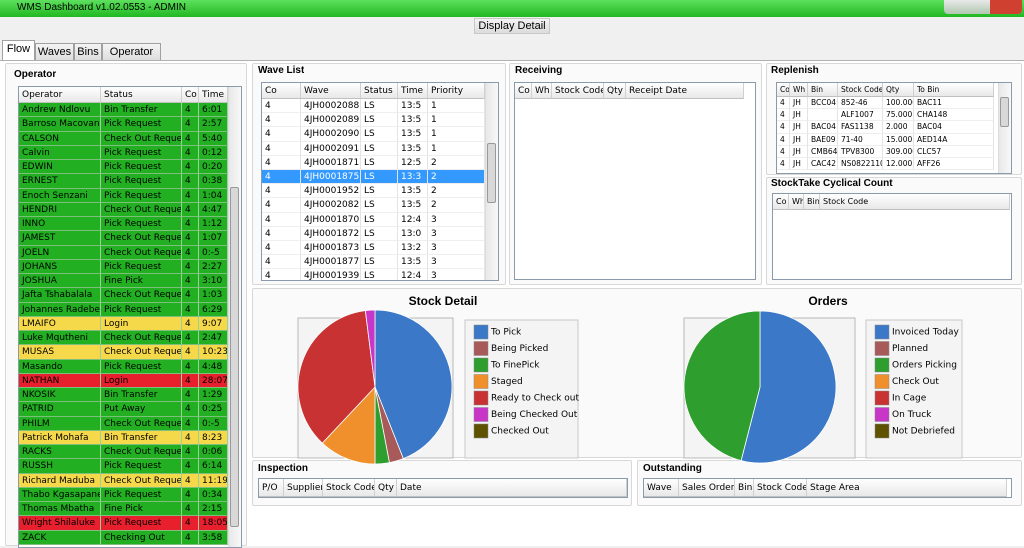 The width and height of the screenshot is (1024, 548). What do you see at coordinates (331, 248) in the screenshot?
I see `table-cell: 4JH0001873` at bounding box center [331, 248].